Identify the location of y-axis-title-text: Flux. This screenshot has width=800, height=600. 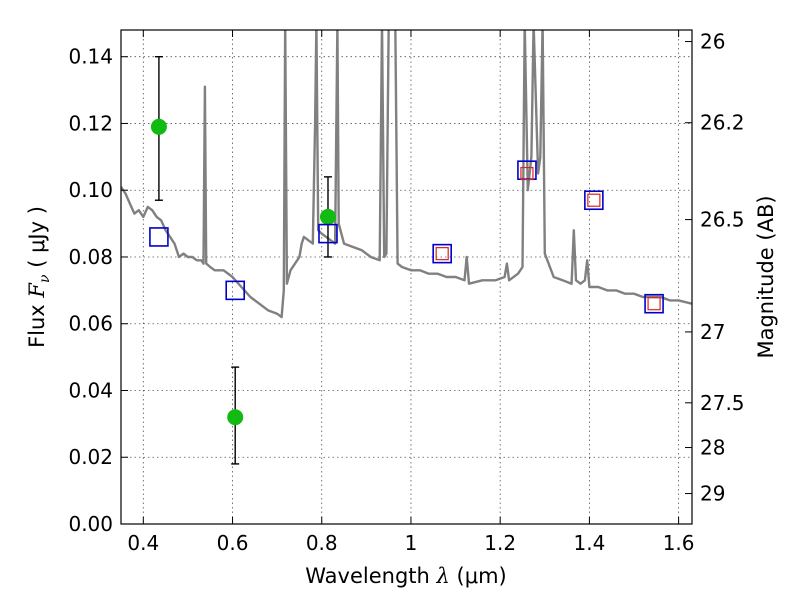
(37, 326).